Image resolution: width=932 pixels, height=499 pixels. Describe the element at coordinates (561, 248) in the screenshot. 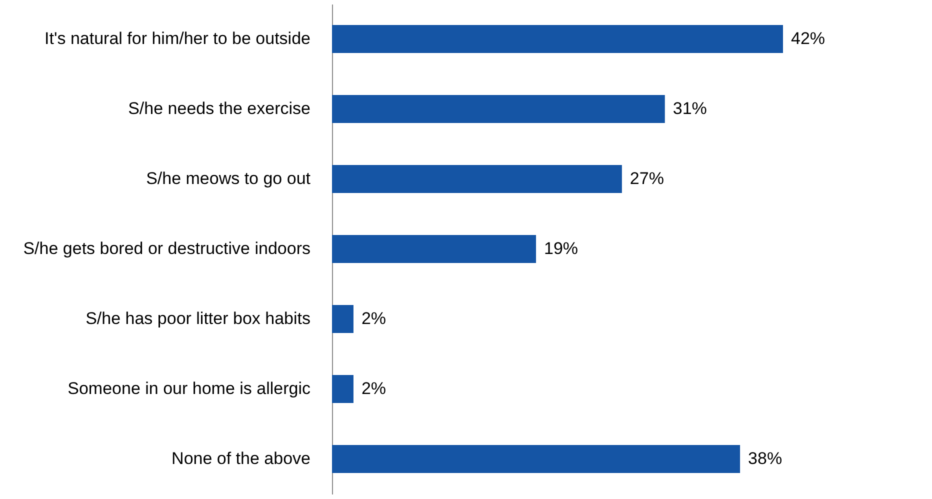

I see `data-label: 19%` at that location.